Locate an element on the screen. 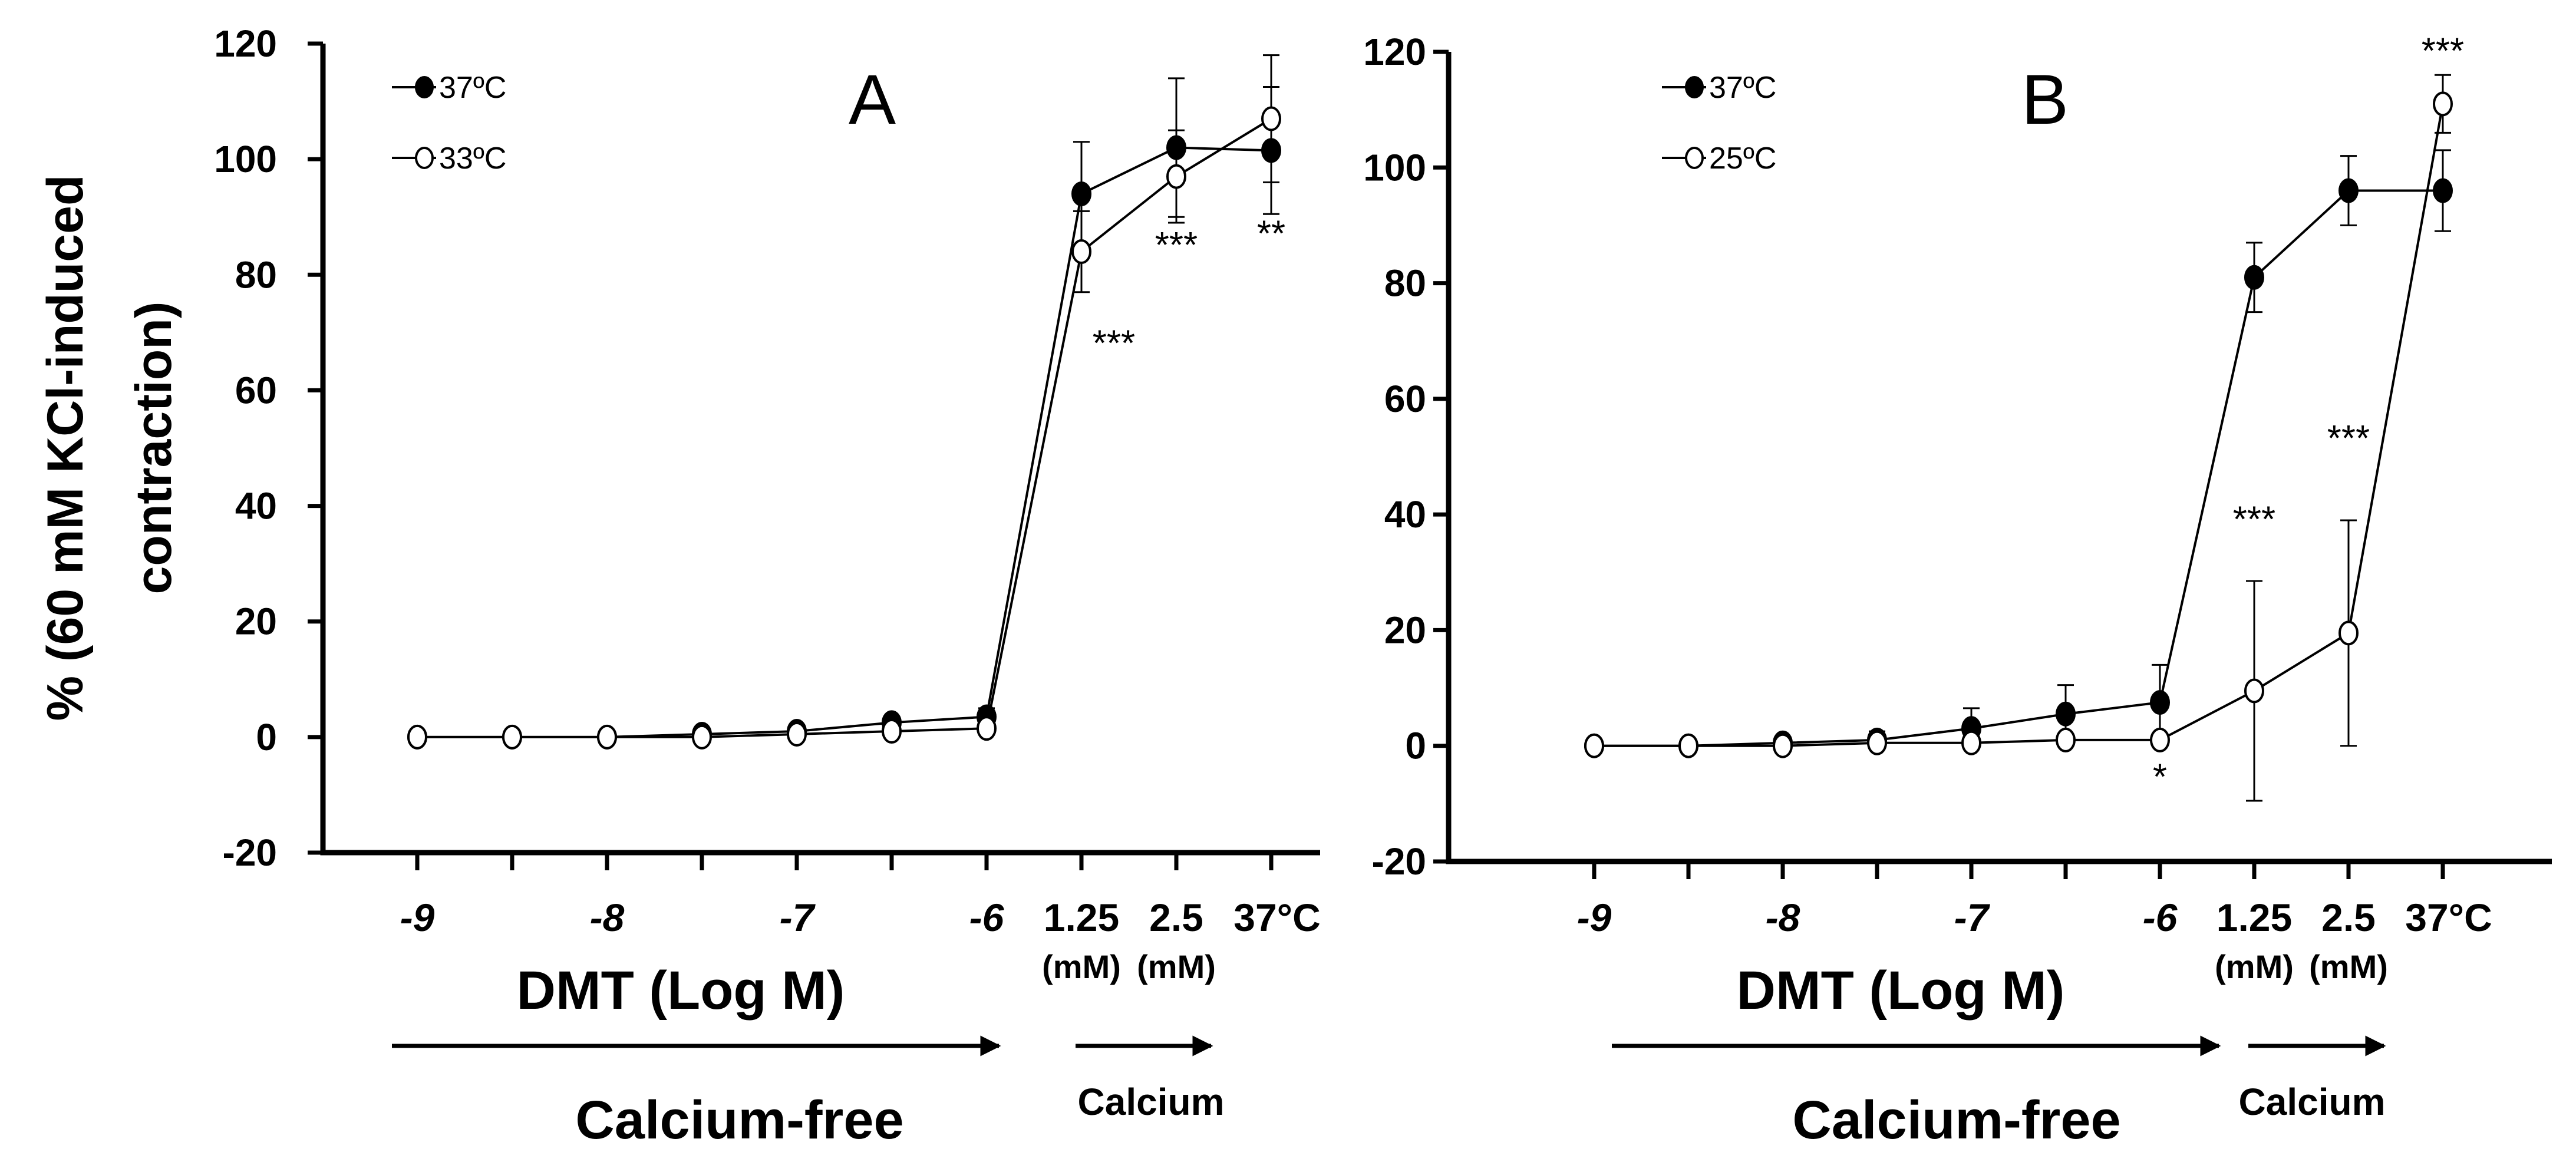 This screenshot has height=1172, width=2576. y-axis-label: % (60 mM KCl-induced contraction) is located at coordinates (110, 448).